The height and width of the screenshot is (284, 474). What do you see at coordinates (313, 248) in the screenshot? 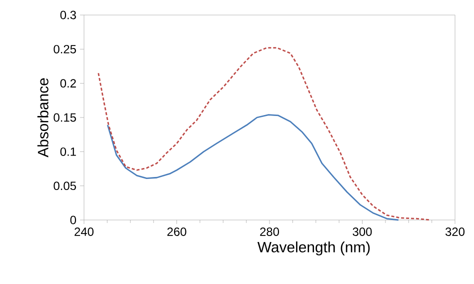
I see `x-axis-title: Wavelength (nm)` at bounding box center [313, 248].